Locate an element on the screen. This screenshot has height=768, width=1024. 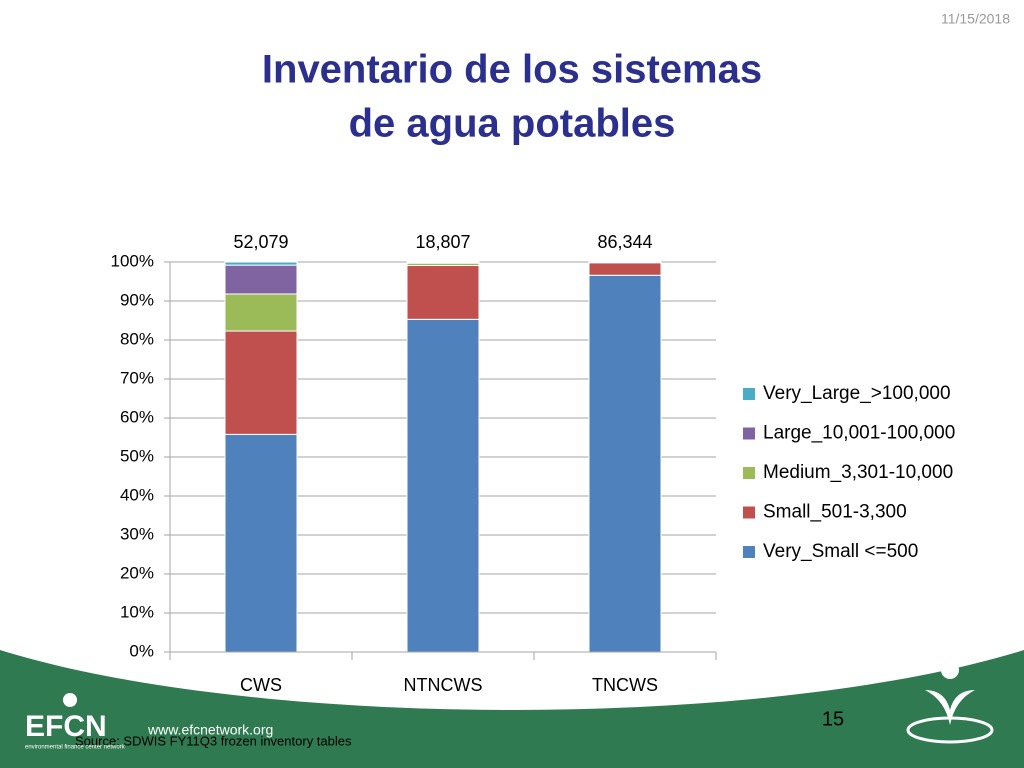
logo-tagline: environmental finance center network is located at coordinates (75, 748).